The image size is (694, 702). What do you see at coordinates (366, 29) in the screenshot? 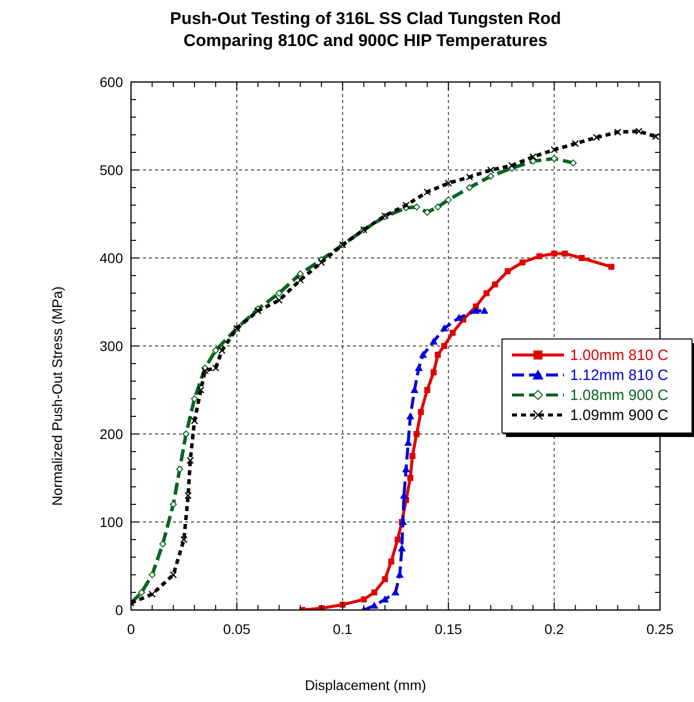
I see `chart-title: Push-Out Testing of 316L SS Clad Tungsten Rod Comparing 810C and 900C HIP Temperatures` at bounding box center [366, 29].